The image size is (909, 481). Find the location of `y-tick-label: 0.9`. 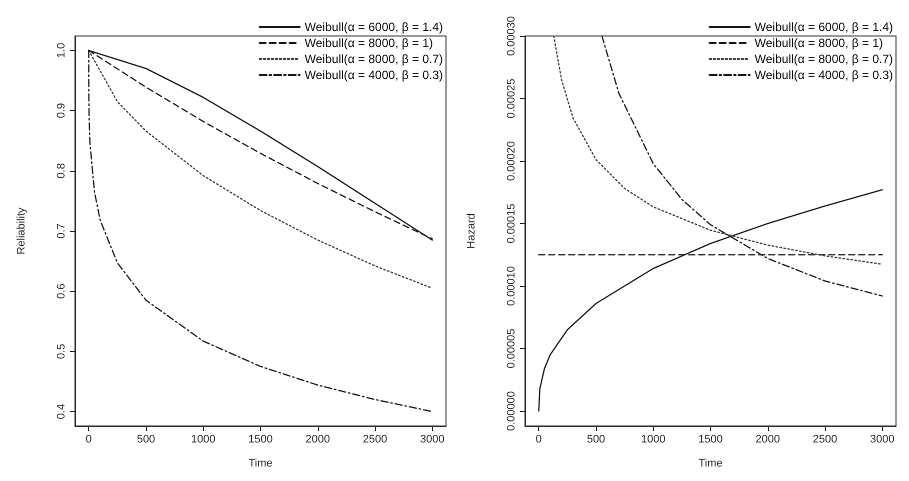

y-tick-label: 0.9 is located at coordinates (62, 110).